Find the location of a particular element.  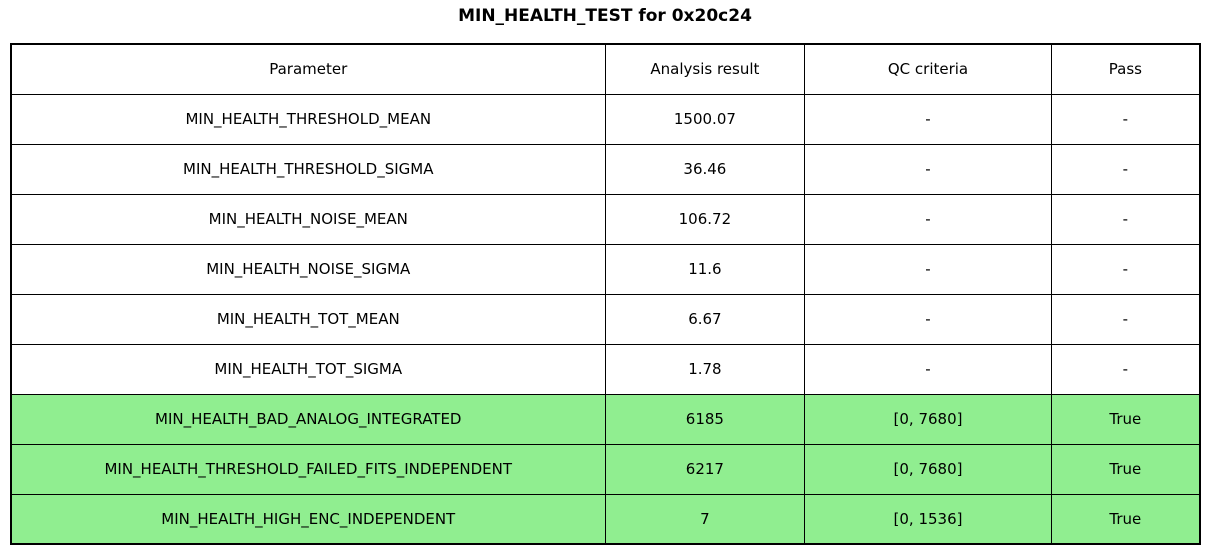

table-row: MIN_HEALTH_TOT_SIGMA 1.78 - - is located at coordinates (605, 369).